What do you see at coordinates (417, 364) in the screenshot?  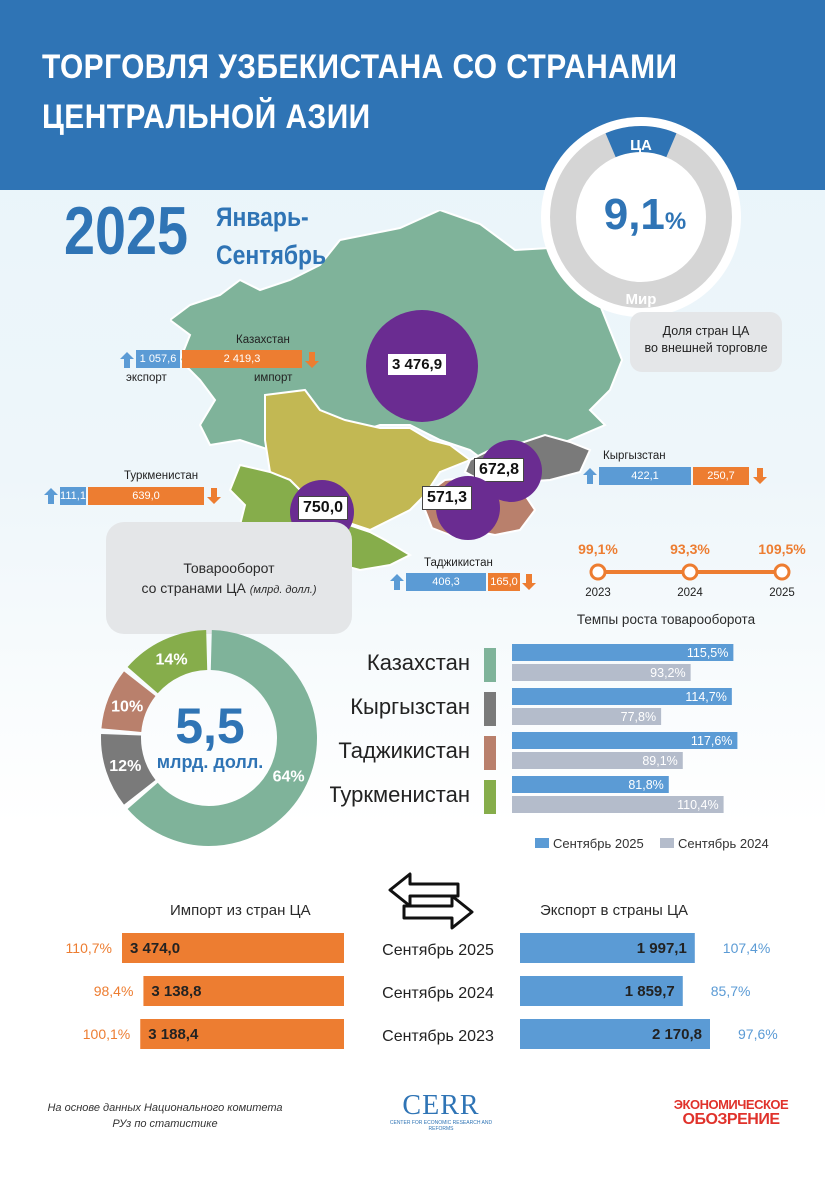 I see `kazakhstan-total: 3 476,9` at bounding box center [417, 364].